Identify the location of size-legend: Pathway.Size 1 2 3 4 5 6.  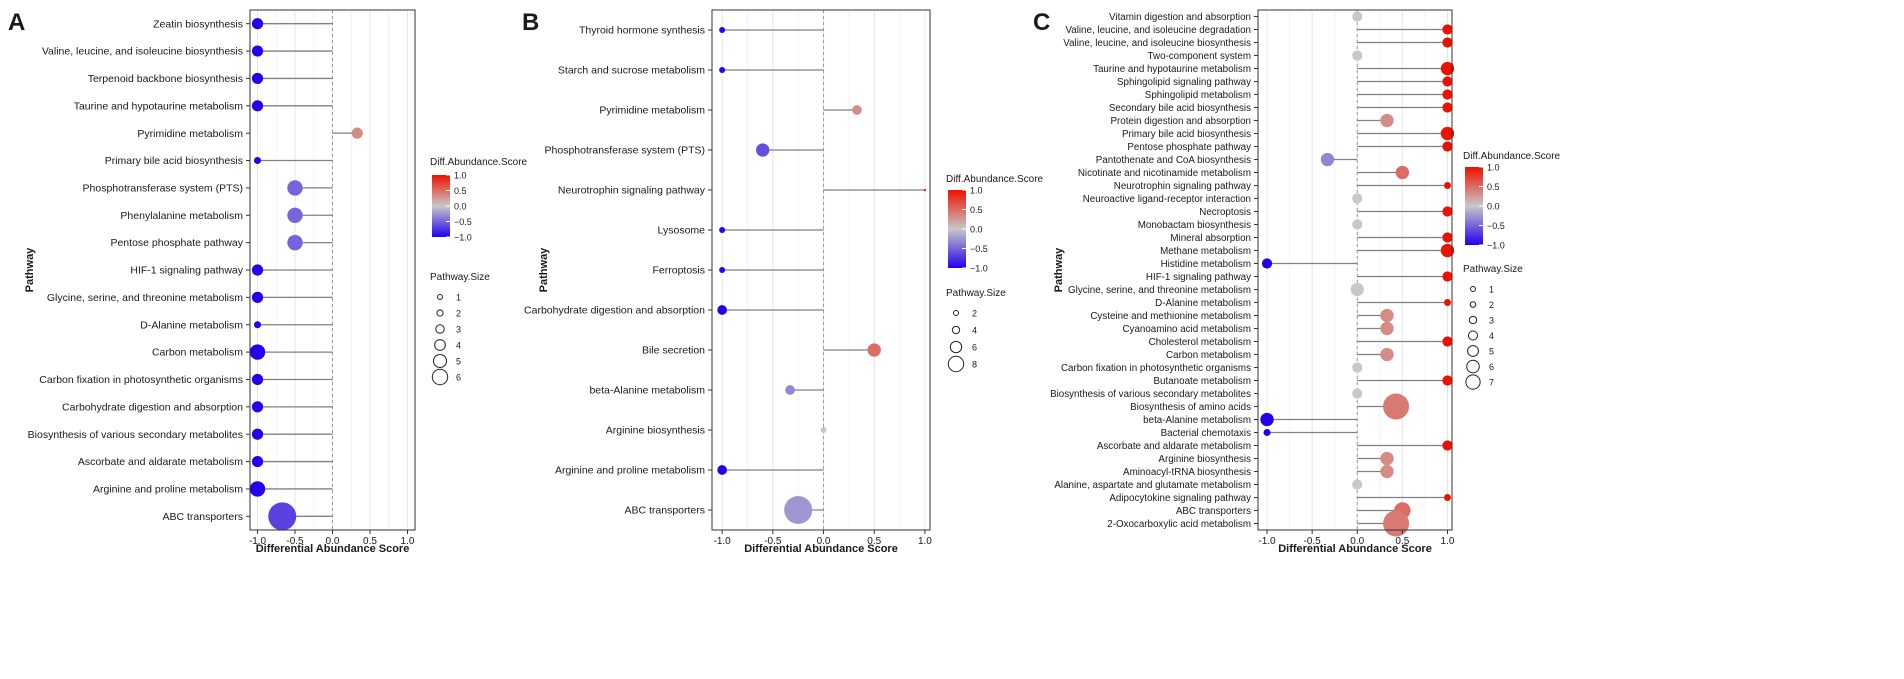
(460, 329).